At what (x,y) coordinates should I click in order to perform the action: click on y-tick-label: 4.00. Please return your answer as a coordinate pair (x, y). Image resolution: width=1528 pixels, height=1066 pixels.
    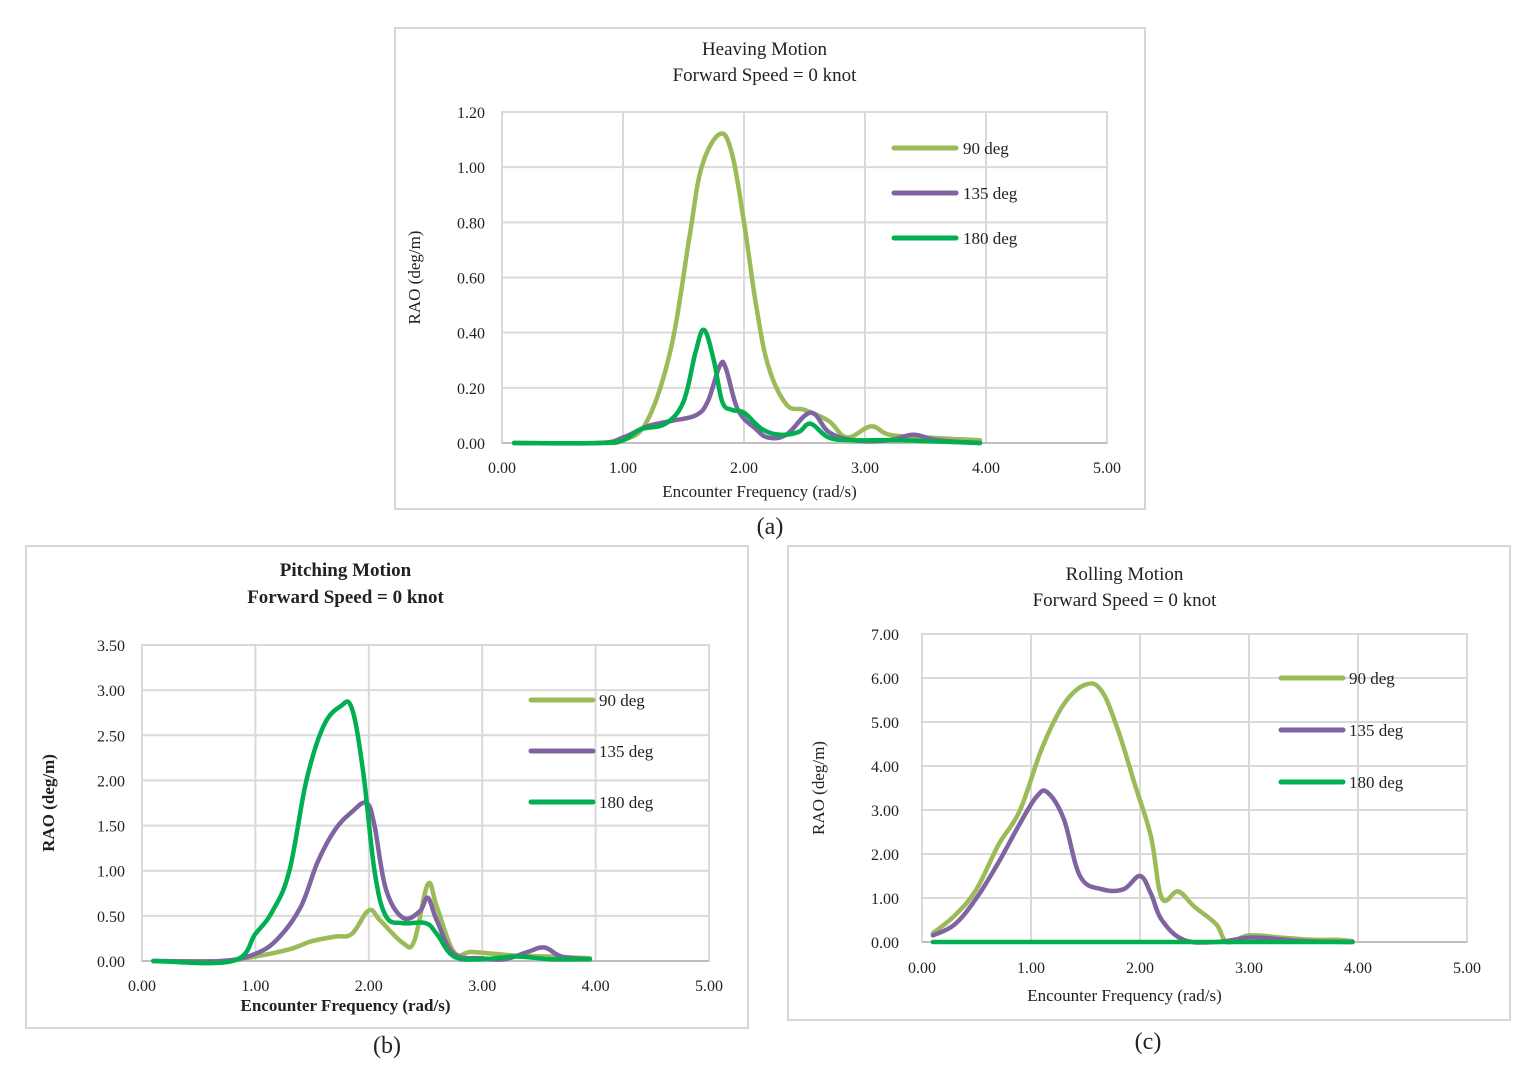
    Looking at the image, I should click on (885, 767).